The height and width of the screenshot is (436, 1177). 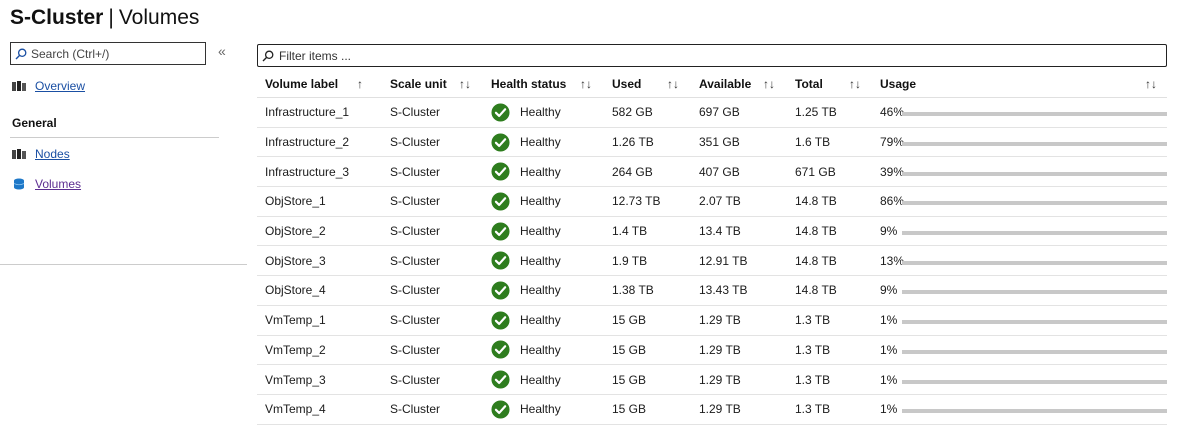 What do you see at coordinates (48, 86) in the screenshot?
I see `sidebar-item-overview: Overview` at bounding box center [48, 86].